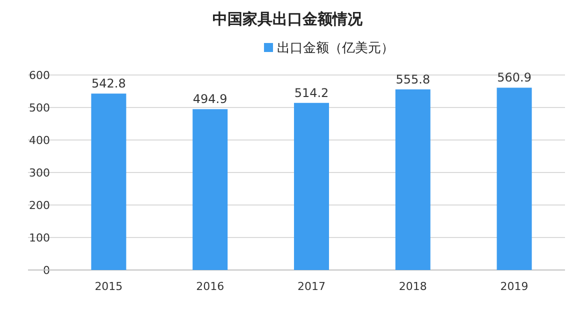  Describe the element at coordinates (109, 83) in the screenshot. I see `data-label: 542.8` at that location.